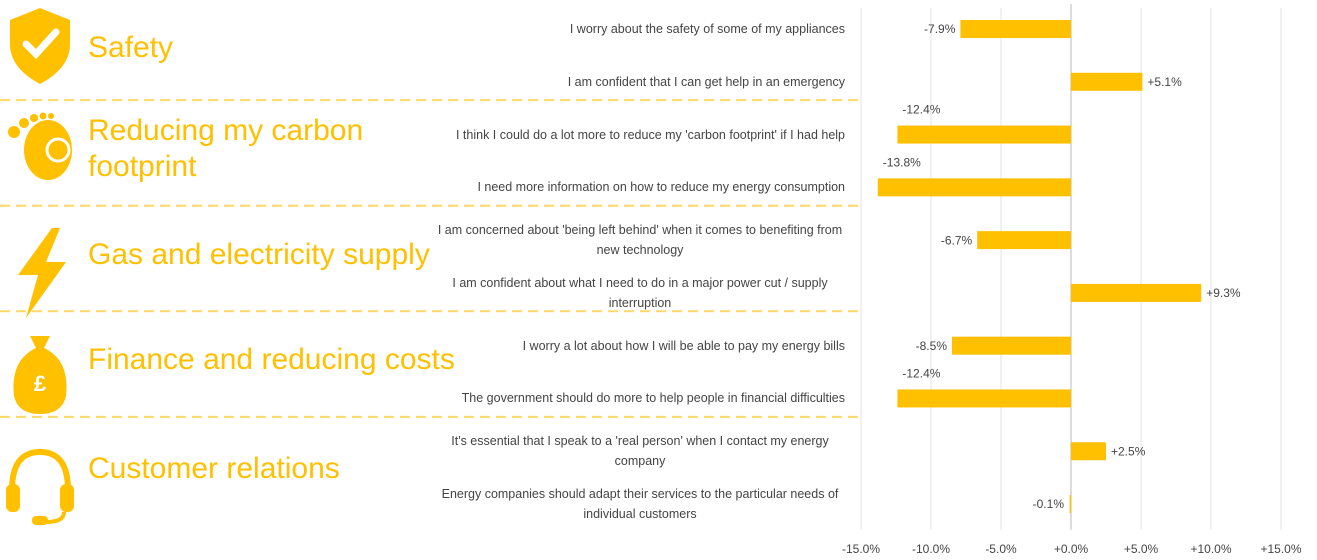 This screenshot has width=1317, height=560. Describe the element at coordinates (931, 549) in the screenshot. I see `x-tick-label: -10.0%` at that location.